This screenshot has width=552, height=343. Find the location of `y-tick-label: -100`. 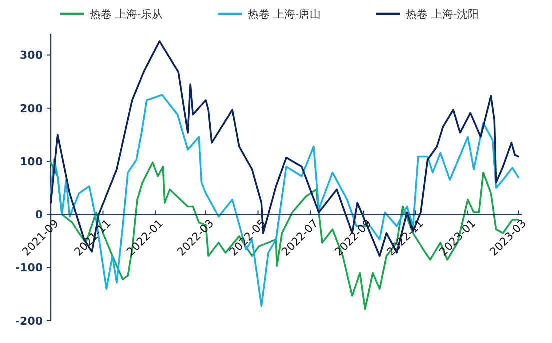

y-tick-label: -100 is located at coordinates (29, 268).